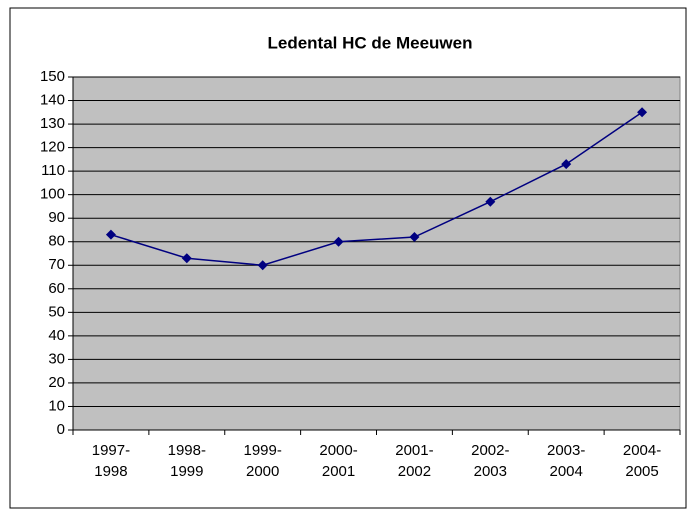 The height and width of the screenshot is (510, 688). What do you see at coordinates (56, 264) in the screenshot?
I see `y-tick-label: 70` at bounding box center [56, 264].